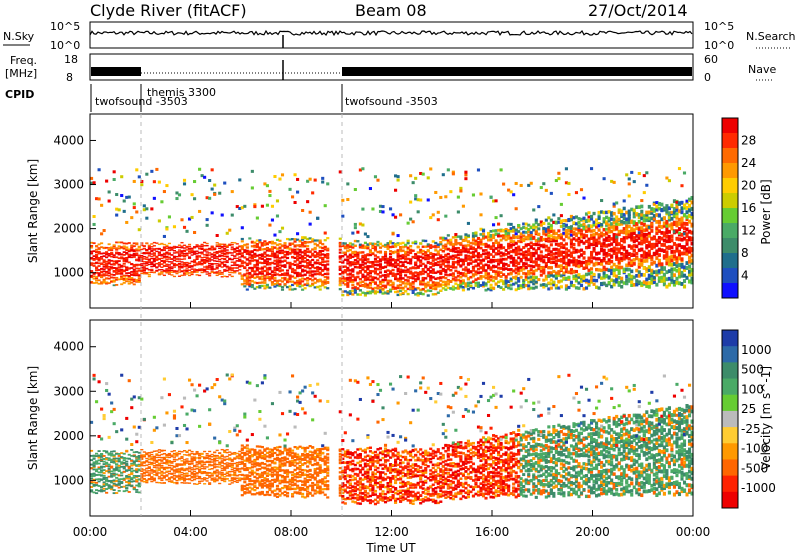 This screenshot has height=558, width=800. I want to click on nsky-bottom-tick: 10^0, so click(65, 45).